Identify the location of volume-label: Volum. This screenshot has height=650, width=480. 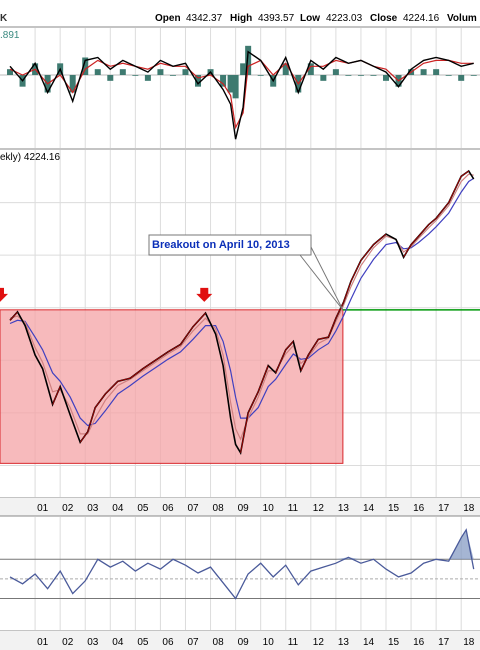
(462, 18).